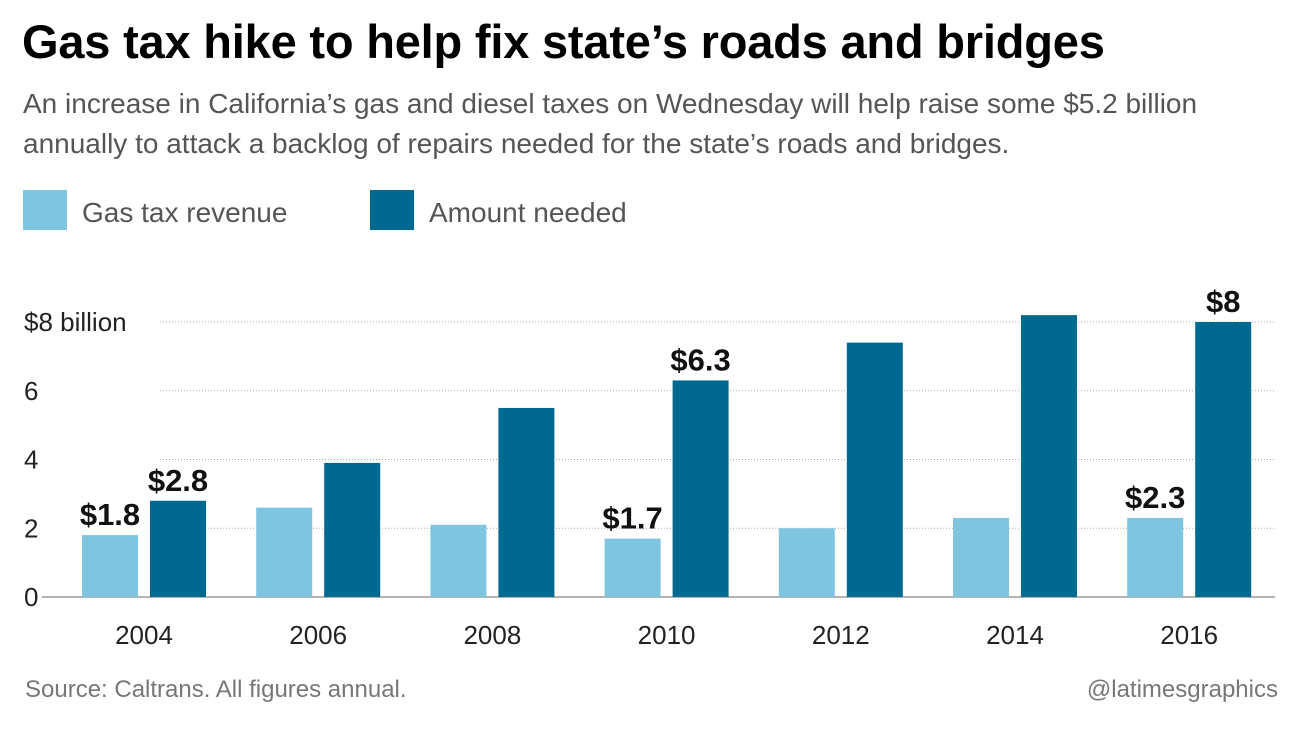 Image resolution: width=1300 pixels, height=730 pixels. Describe the element at coordinates (144, 635) in the screenshot. I see `x-tick-label: 2004` at that location.